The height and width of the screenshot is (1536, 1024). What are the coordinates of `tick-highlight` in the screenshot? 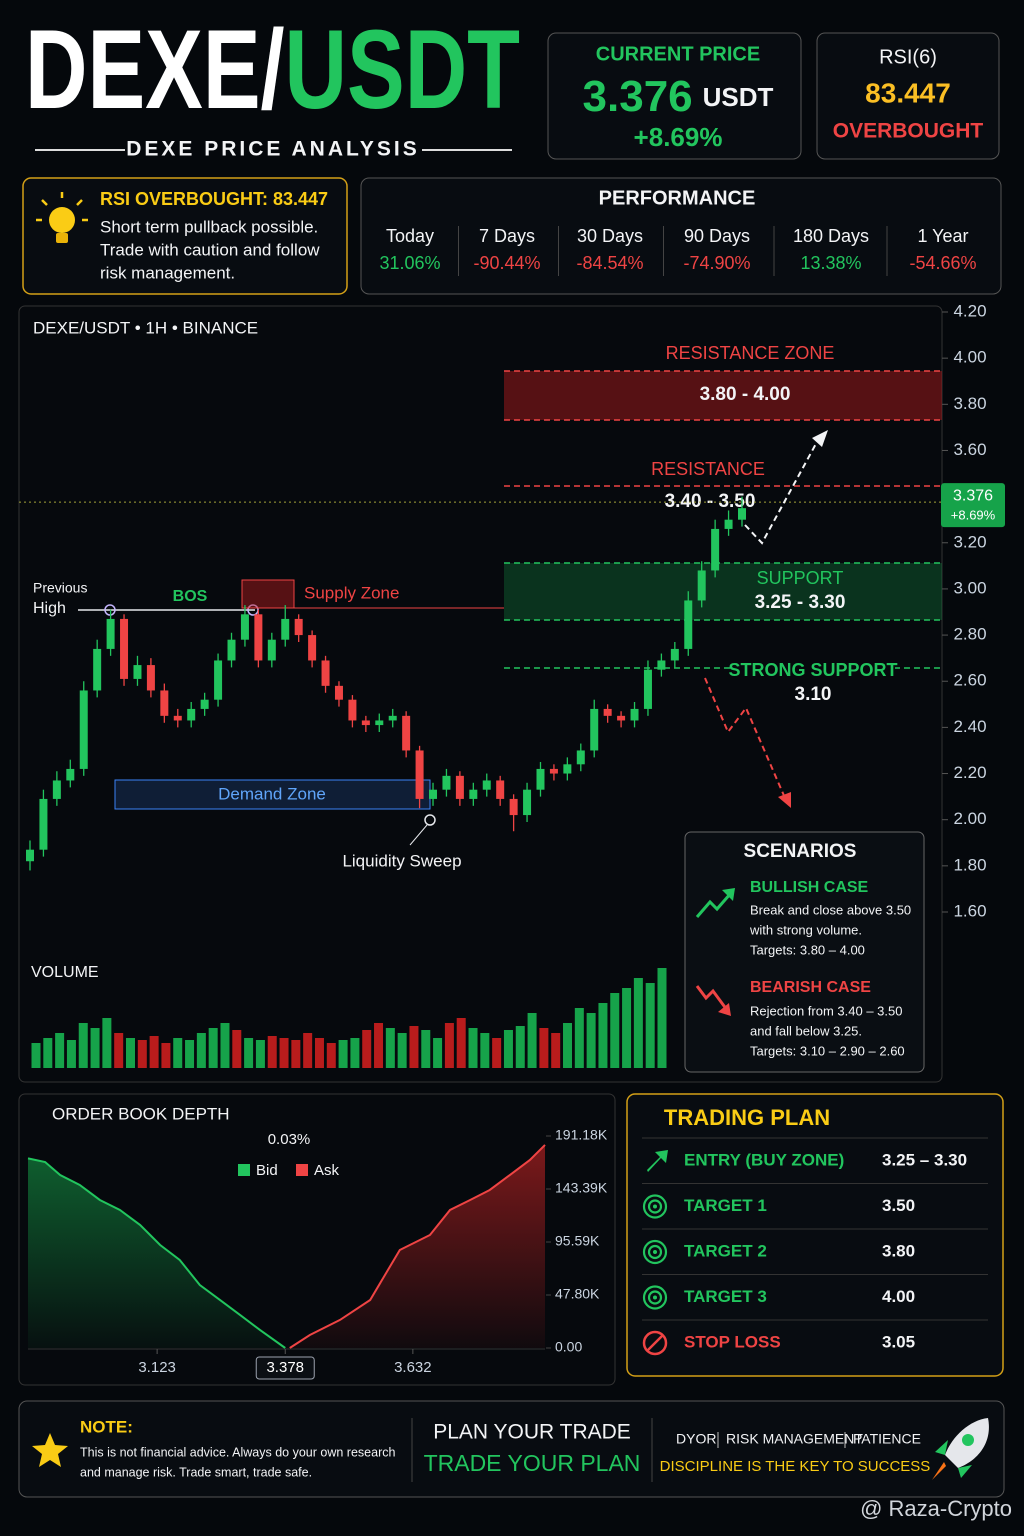 It's located at (285, 1368).